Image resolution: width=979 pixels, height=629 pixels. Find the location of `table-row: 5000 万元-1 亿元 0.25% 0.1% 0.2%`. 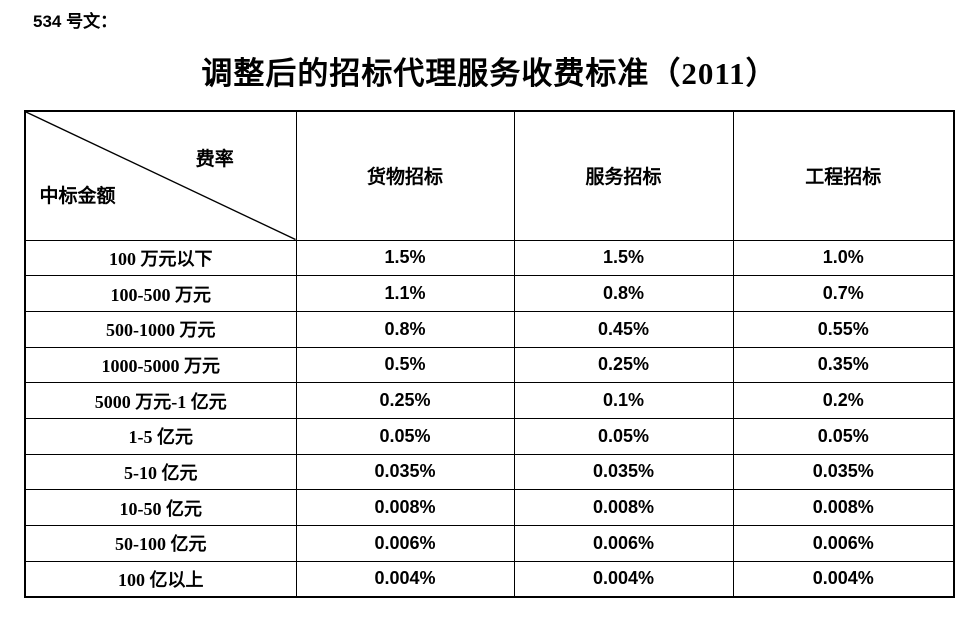

table-row: 5000 万元-1 亿元 0.25% 0.1% 0.2% is located at coordinates (489, 400).